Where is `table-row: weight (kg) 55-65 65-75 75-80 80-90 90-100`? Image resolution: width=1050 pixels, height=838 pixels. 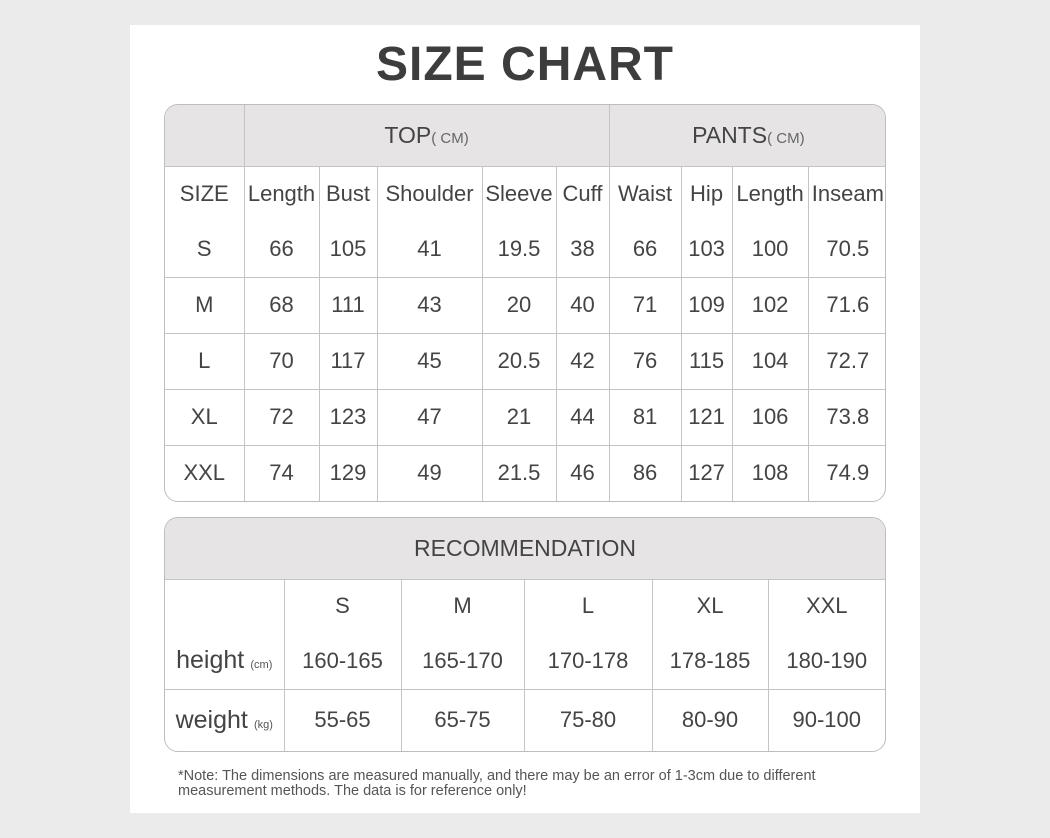 table-row: weight (kg) 55-65 65-75 75-80 80-90 90-100 is located at coordinates (525, 719).